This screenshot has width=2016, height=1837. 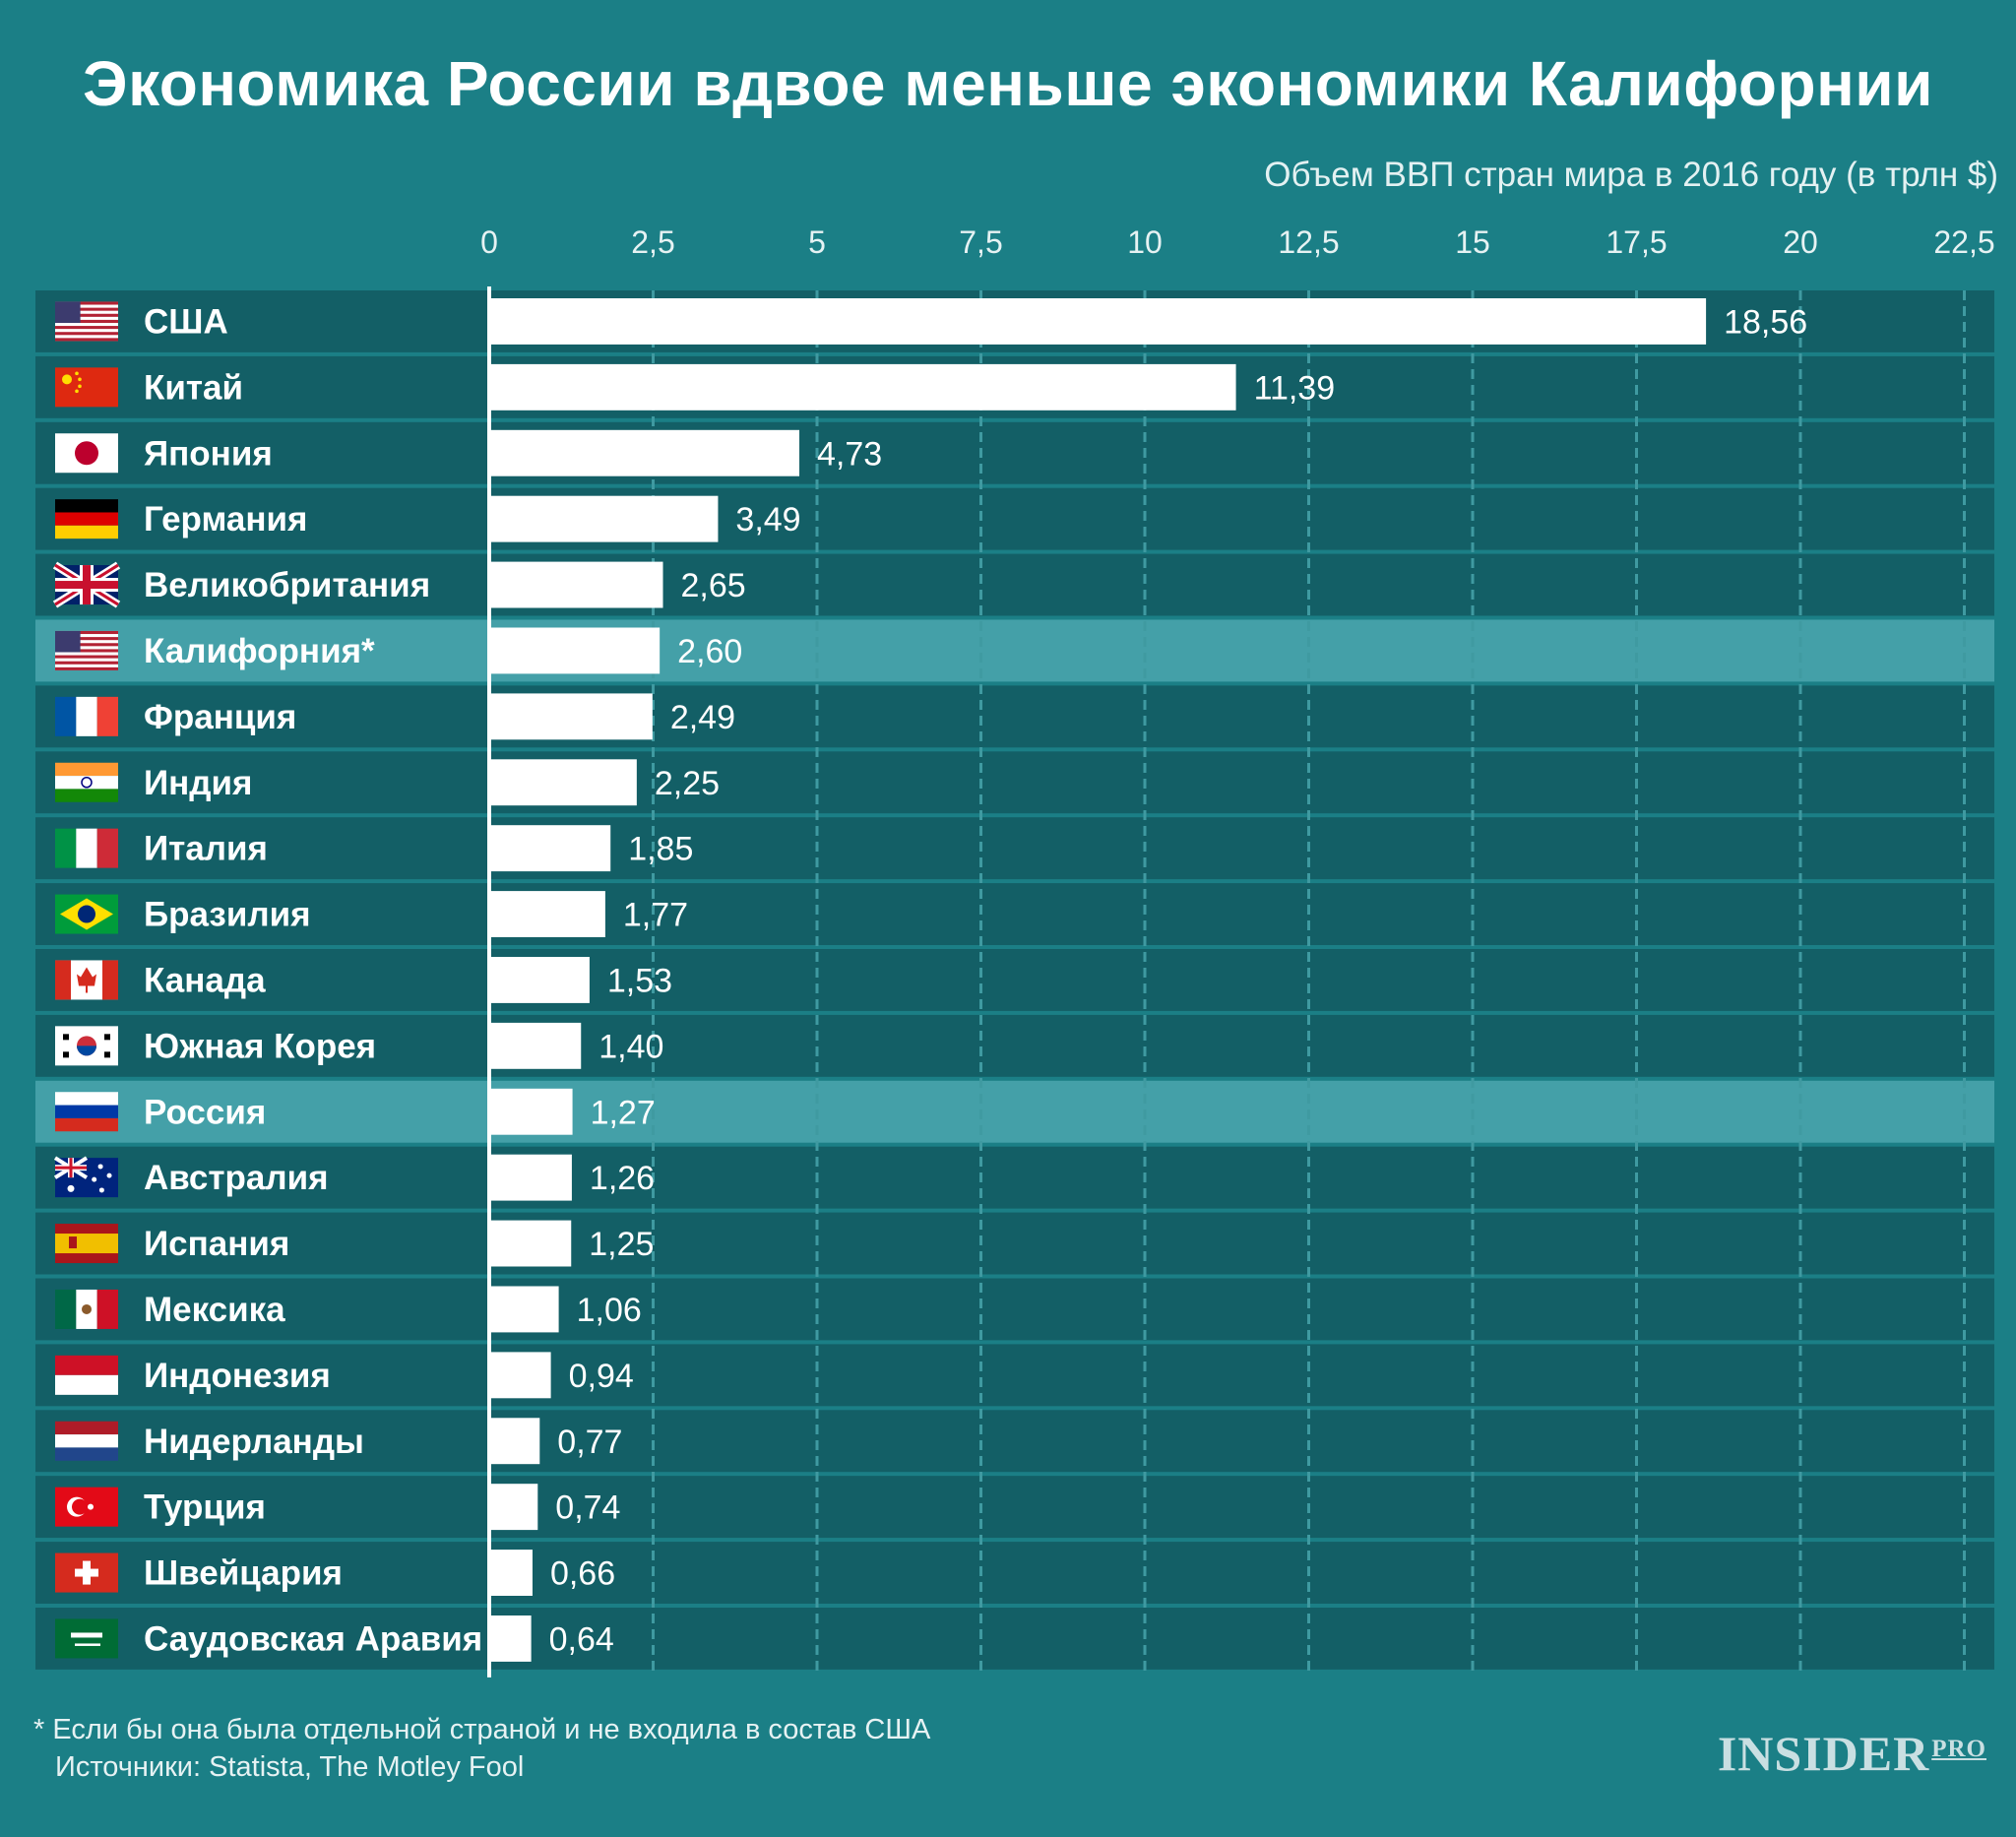 I want to click on x-tick-label: 5, so click(x=817, y=242).